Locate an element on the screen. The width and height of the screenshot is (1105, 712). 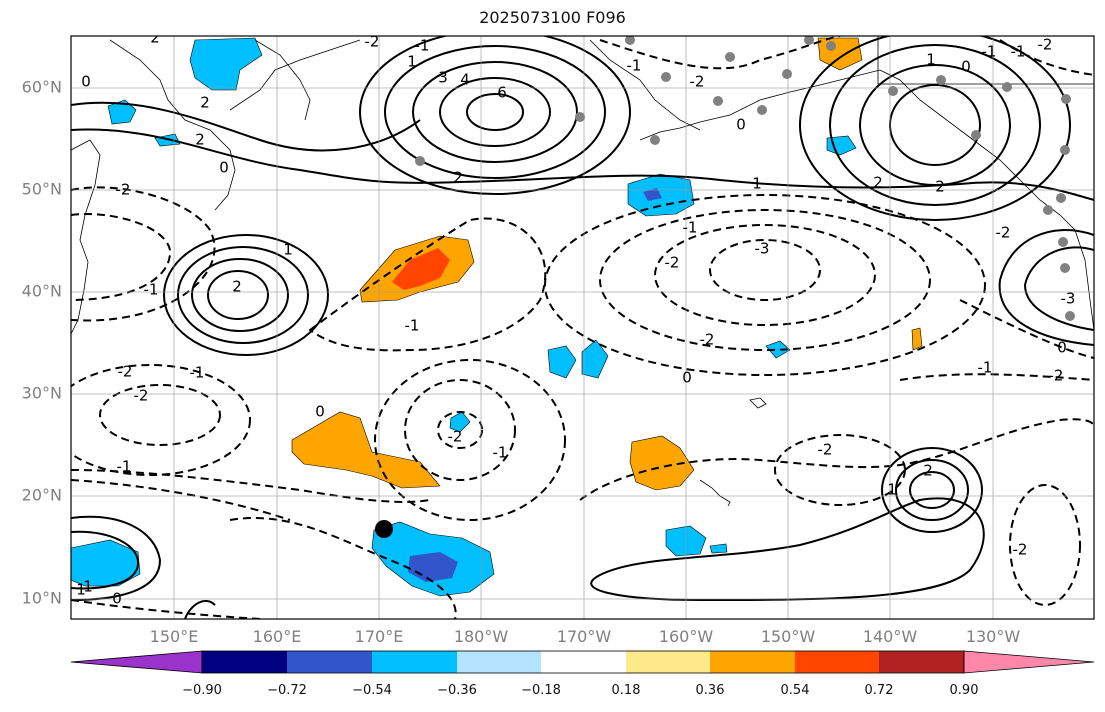
colorbar-label: 0.18 is located at coordinates (626, 690).